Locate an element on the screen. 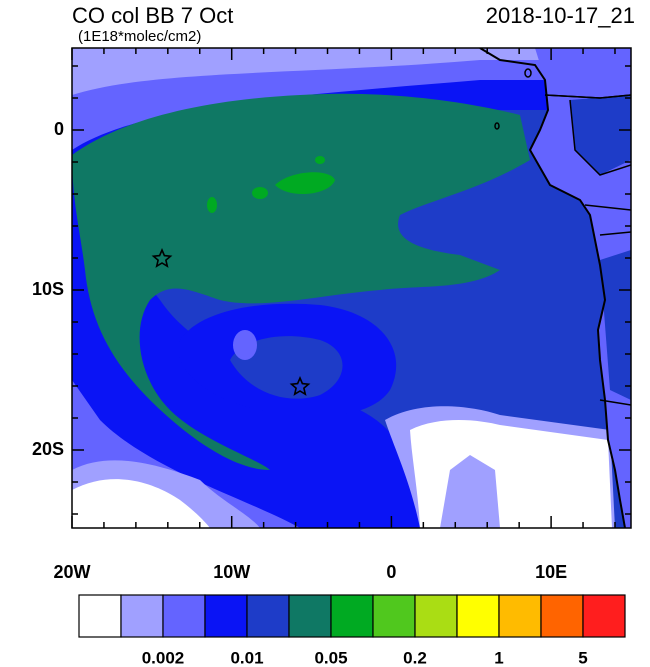 This screenshot has width=650, height=667. colorbar-label: 0.05 is located at coordinates (330, 657).